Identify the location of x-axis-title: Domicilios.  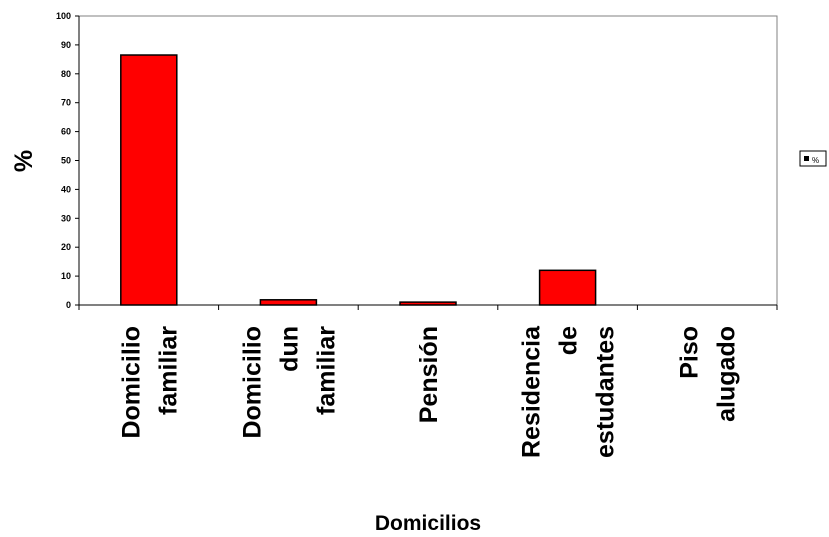
(428, 523).